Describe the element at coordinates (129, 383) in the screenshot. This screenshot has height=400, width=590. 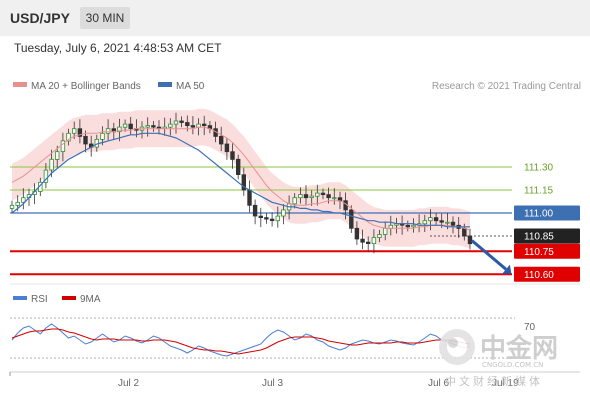
I see `x-tick-jul2: Jul 2` at that location.